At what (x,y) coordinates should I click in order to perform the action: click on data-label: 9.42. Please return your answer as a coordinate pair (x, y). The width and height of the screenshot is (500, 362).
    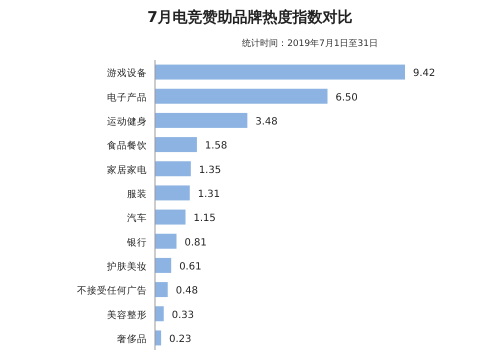
    Looking at the image, I should click on (424, 74).